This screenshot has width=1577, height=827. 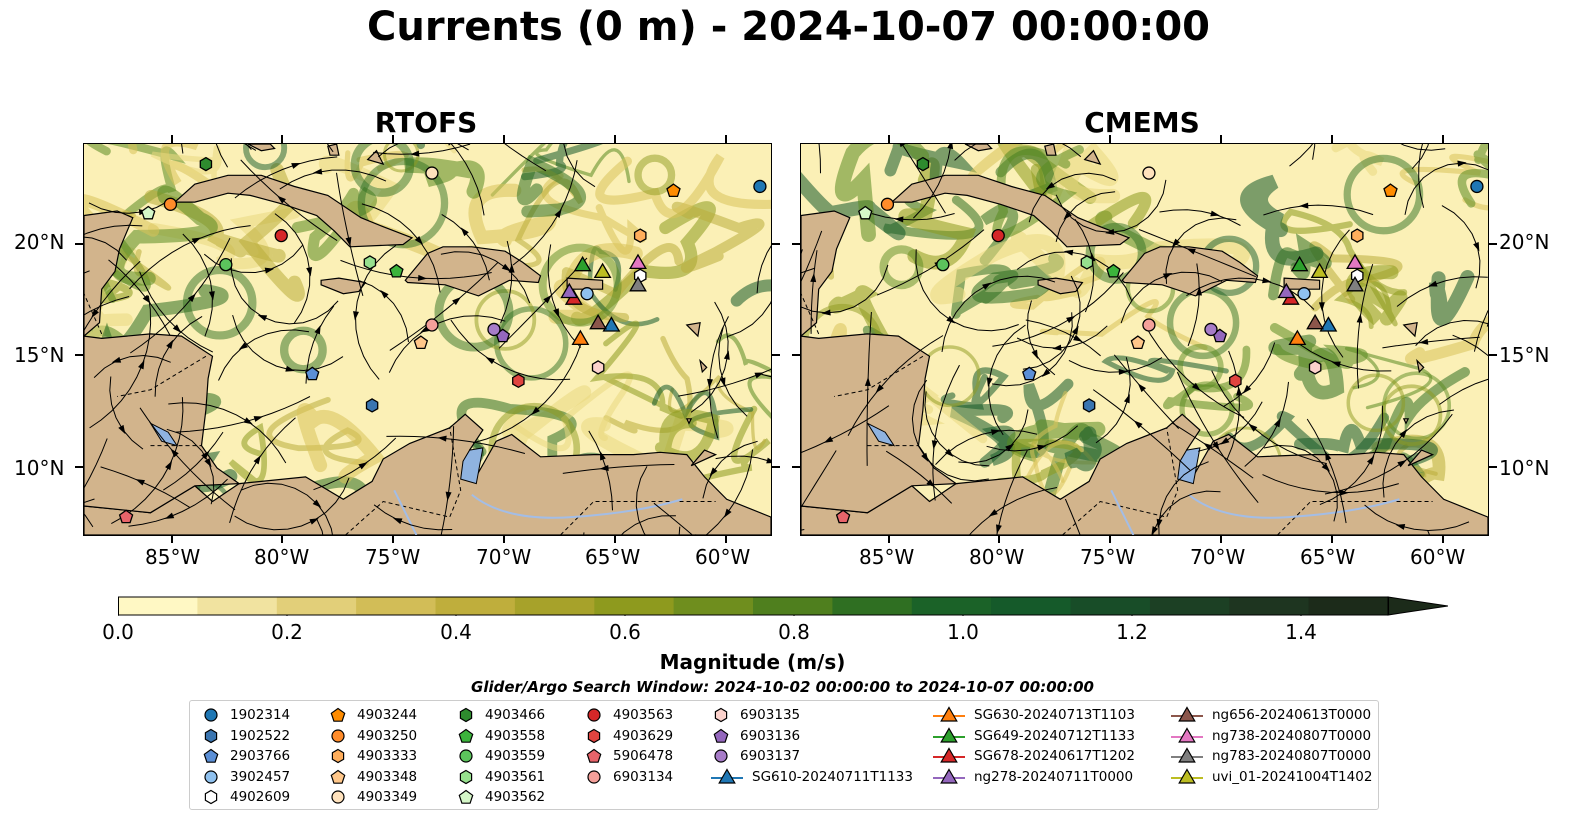 I want to click on legend-item: 4903466, so click(x=500, y=715).